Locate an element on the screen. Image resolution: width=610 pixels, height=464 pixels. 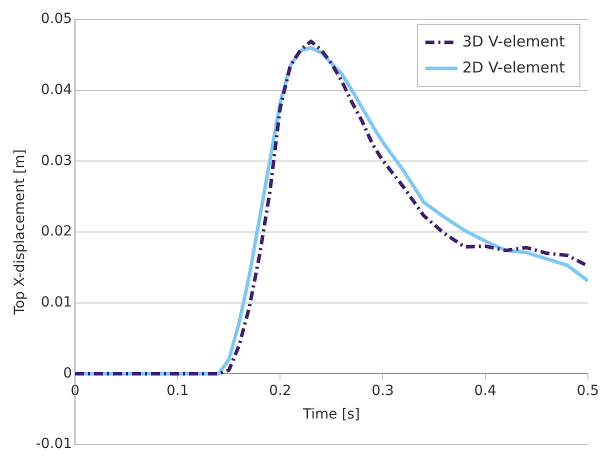
y-tick-label: 0.05 is located at coordinates (56, 19).